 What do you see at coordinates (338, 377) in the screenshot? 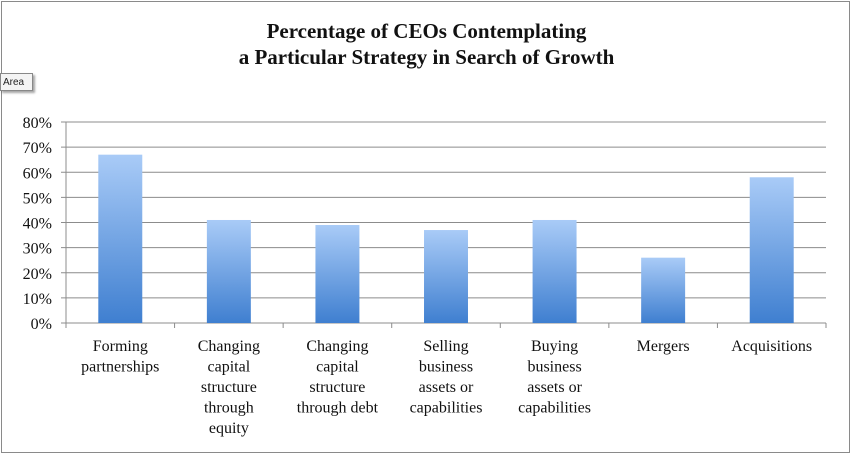
I see `category-label: Changing capital structure through debt` at bounding box center [338, 377].